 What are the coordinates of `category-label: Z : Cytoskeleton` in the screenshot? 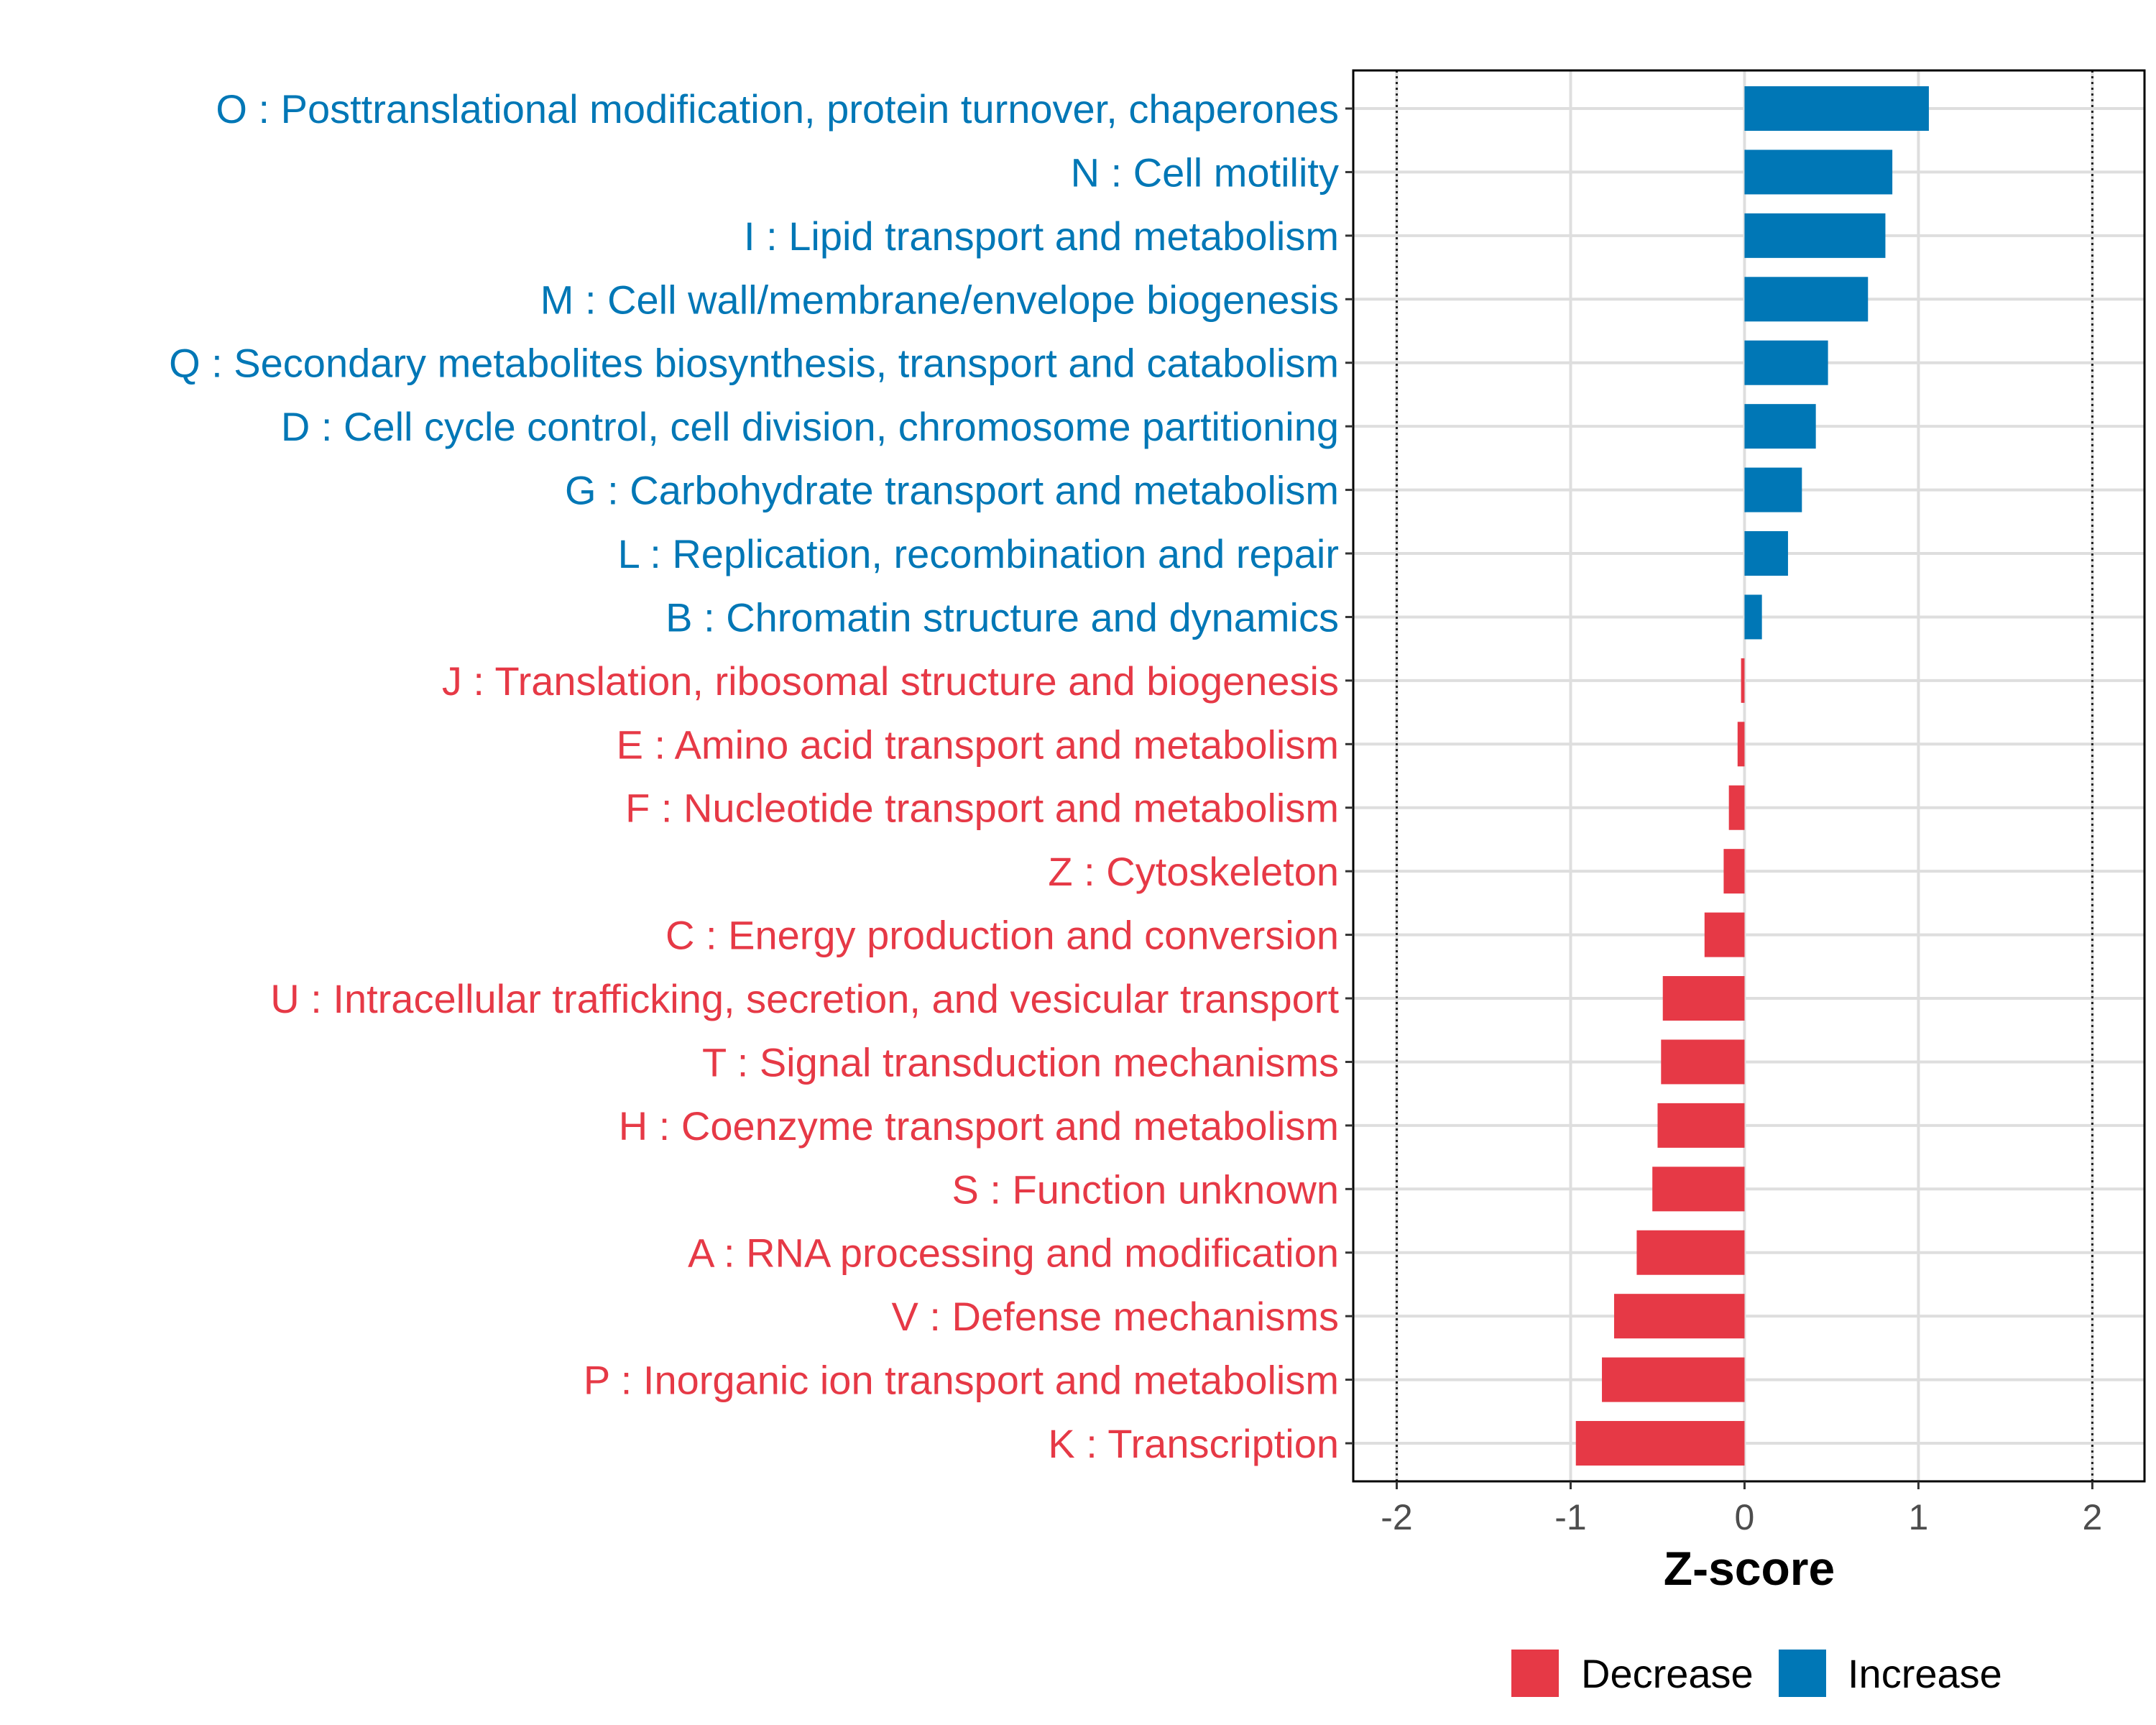 It's located at (1193, 871).